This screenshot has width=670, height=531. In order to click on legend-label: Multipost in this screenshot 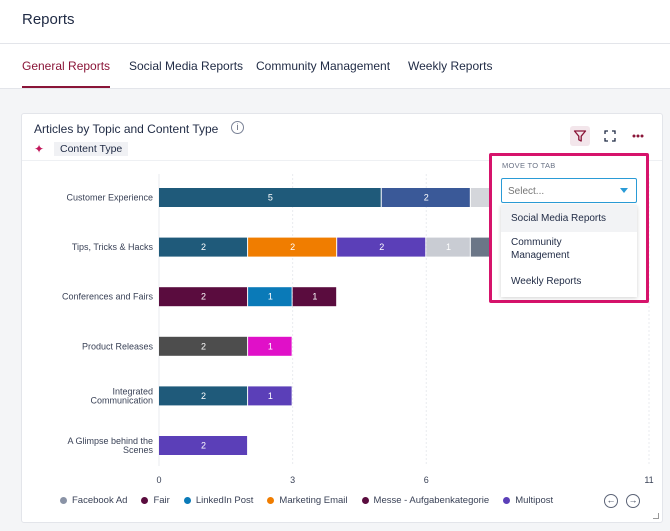, I will do `click(534, 500)`.